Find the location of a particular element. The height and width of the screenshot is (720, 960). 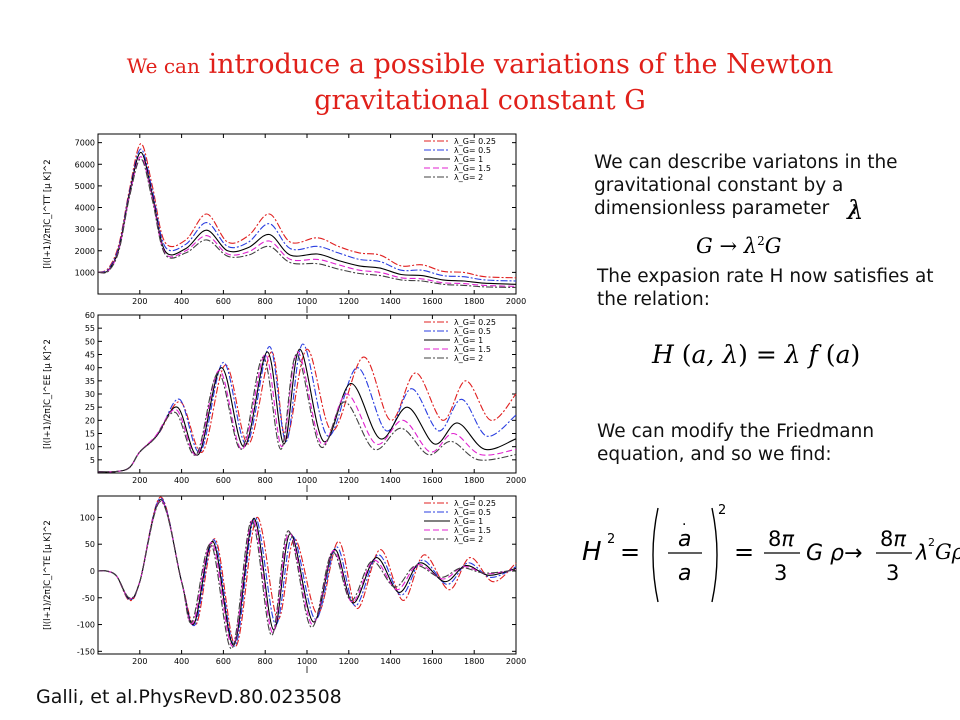

y-axis-label: [l(l+1)/2π]C_l^EE [μ K]^2 is located at coordinates (48, 394).